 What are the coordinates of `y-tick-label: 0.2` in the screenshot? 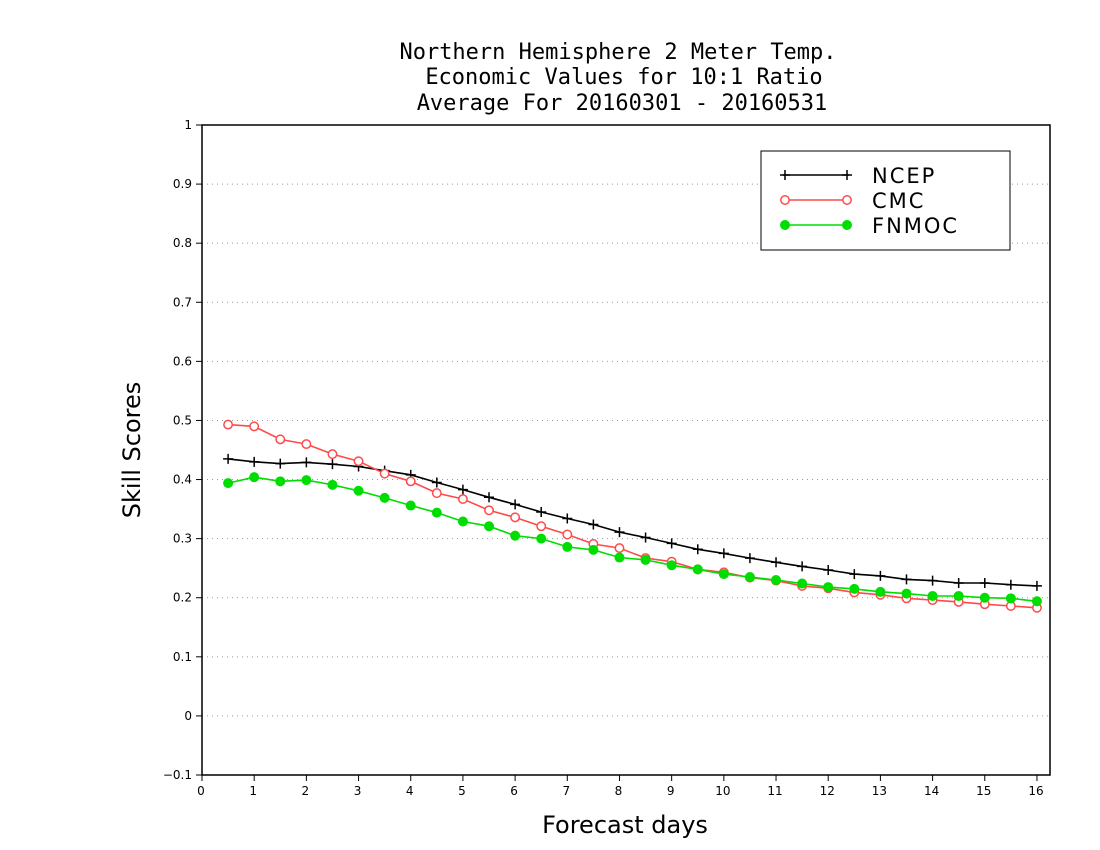 It's located at (182, 598).